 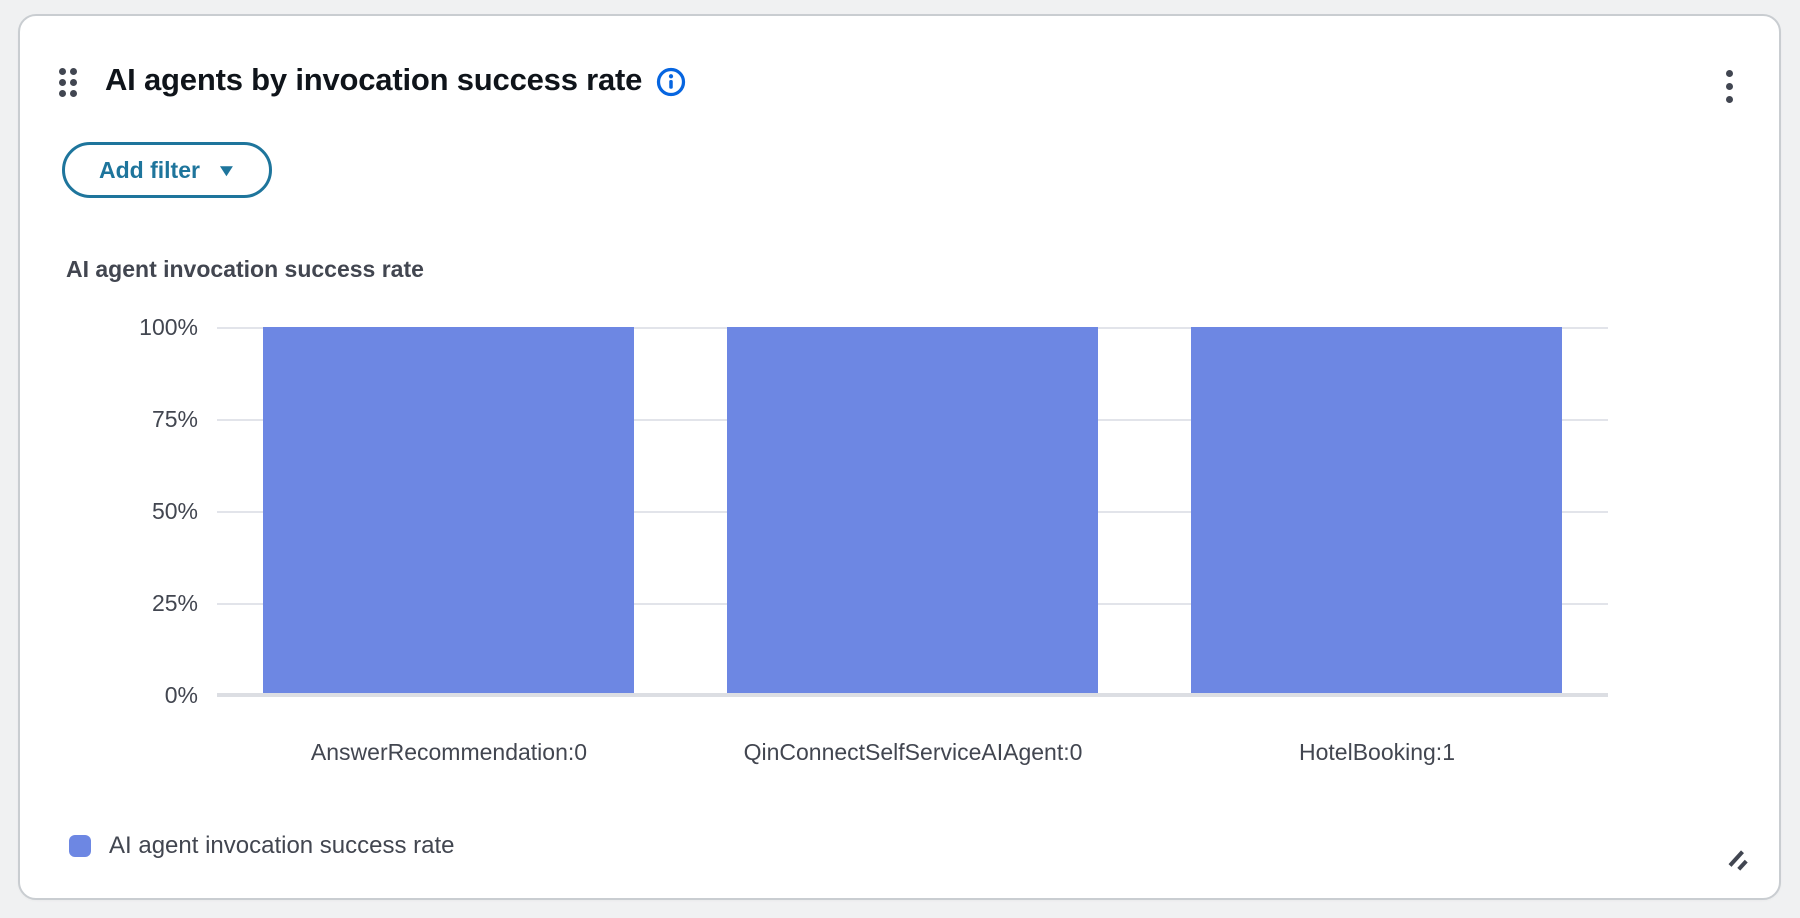 I want to click on bar-hotel-booking, so click(x=1376, y=510).